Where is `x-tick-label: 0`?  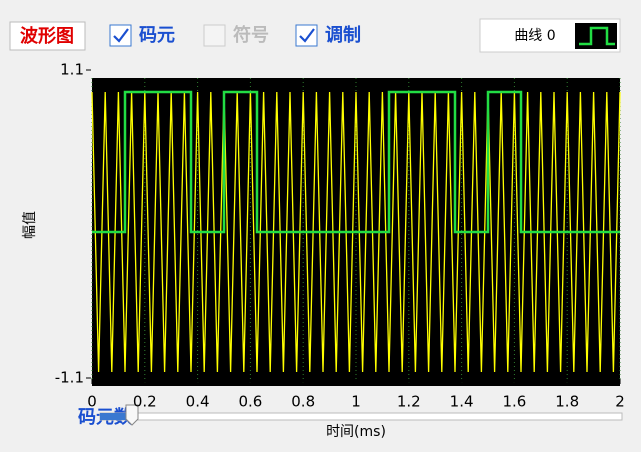
x-tick-label: 0 is located at coordinates (92, 402).